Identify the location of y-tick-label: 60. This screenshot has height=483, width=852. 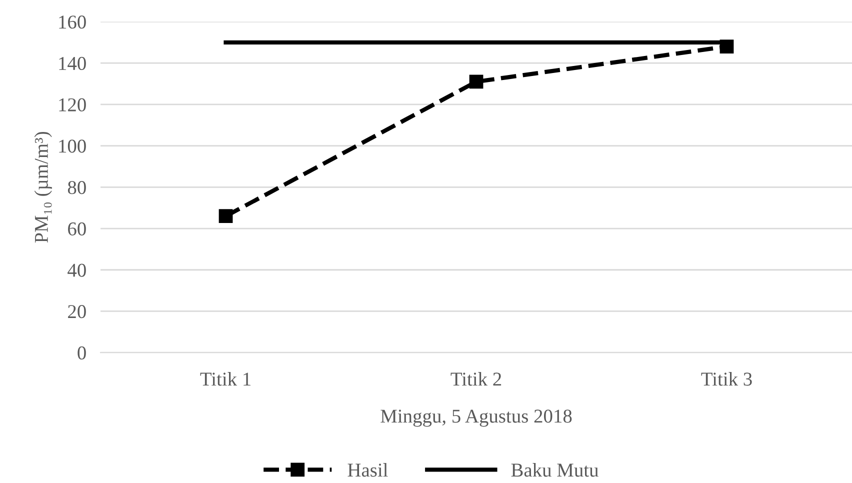
(77, 229).